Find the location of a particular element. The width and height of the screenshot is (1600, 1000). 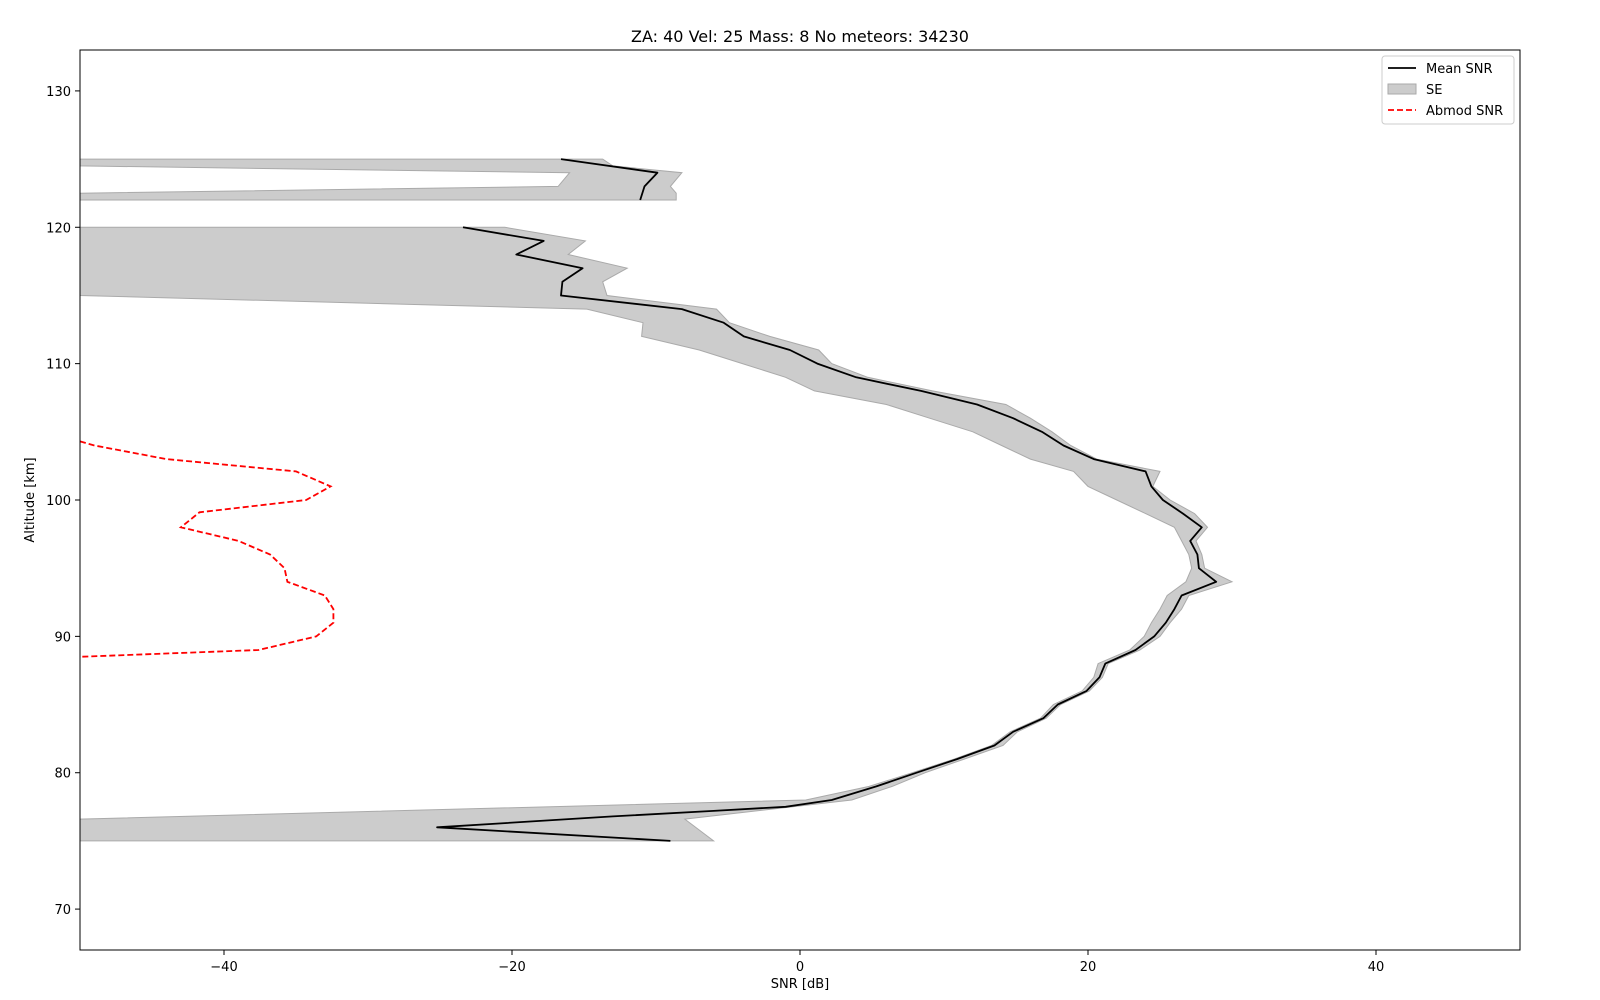

x-tick-label: −20 is located at coordinates (511, 967).